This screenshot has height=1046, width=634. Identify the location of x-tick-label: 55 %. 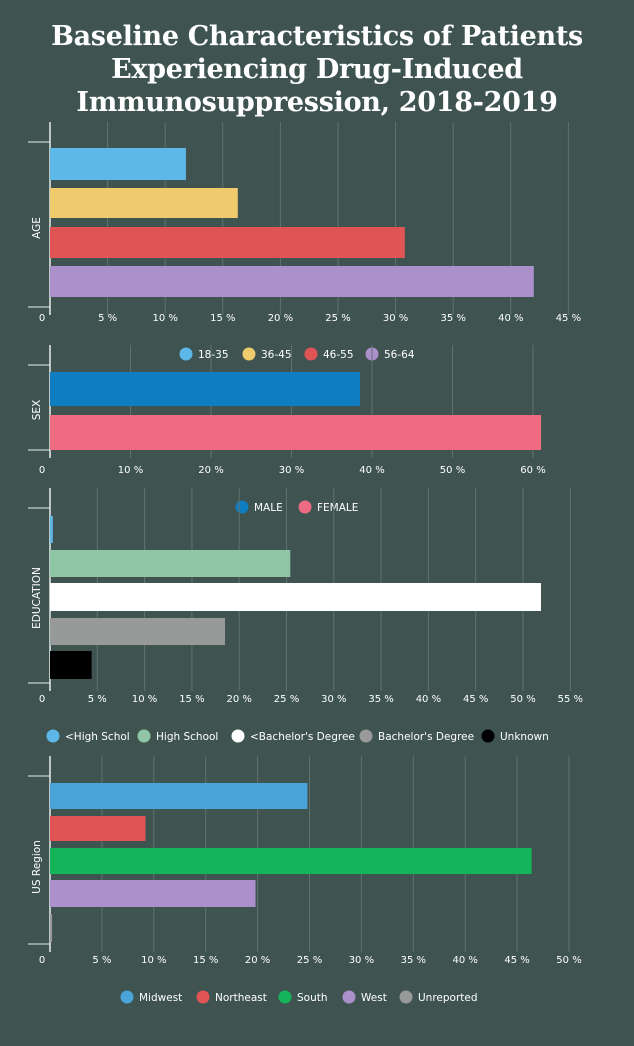
(570, 699).